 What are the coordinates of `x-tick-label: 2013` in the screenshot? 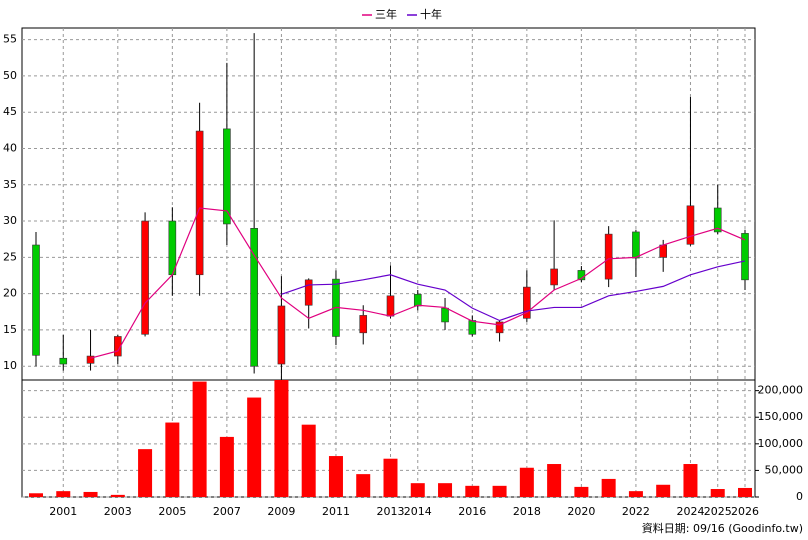 It's located at (391, 511).